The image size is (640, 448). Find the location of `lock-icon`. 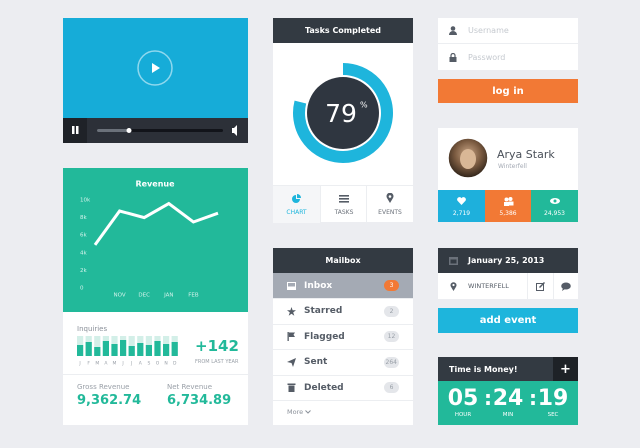

lock-icon is located at coordinates (453, 57).